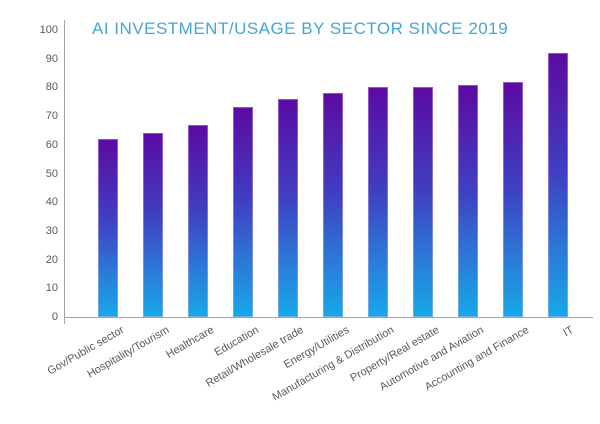 The width and height of the screenshot is (600, 424). Describe the element at coordinates (189, 342) in the screenshot. I see `x-category-label: Healthcare` at that location.